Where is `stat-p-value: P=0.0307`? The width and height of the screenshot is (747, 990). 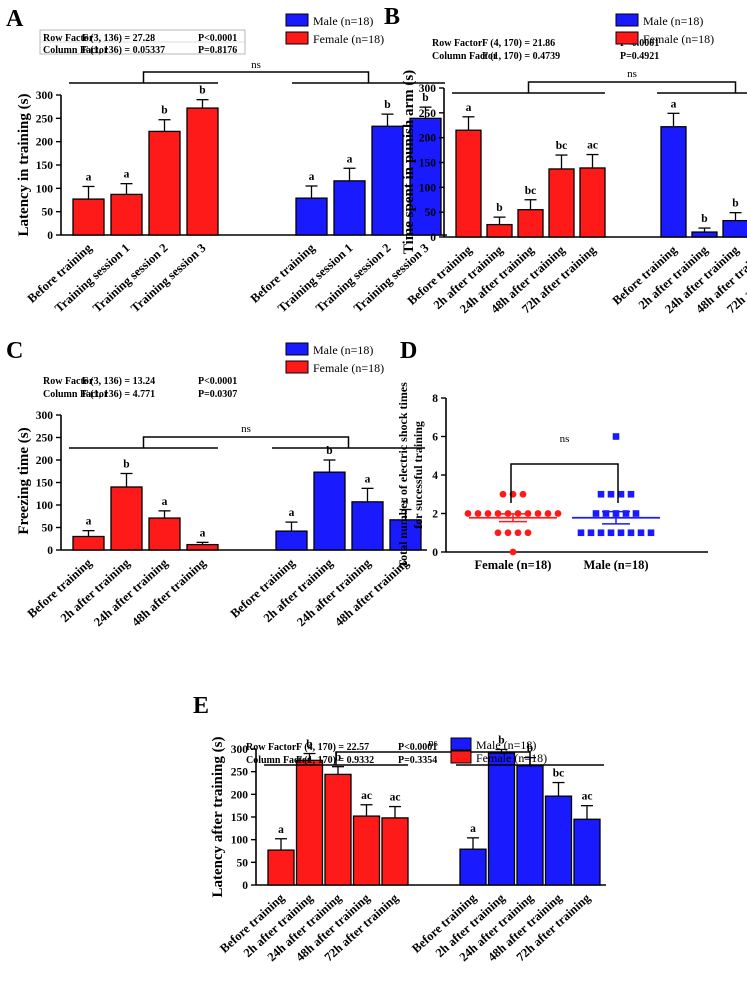 stat-p-value: P=0.0307 is located at coordinates (217, 394).